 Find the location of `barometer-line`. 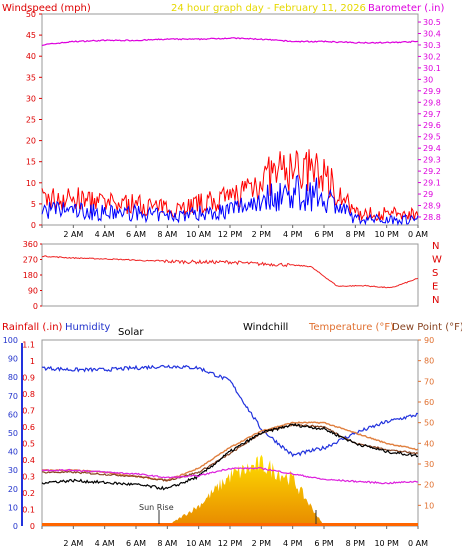

barometer-line is located at coordinates (230, 42).